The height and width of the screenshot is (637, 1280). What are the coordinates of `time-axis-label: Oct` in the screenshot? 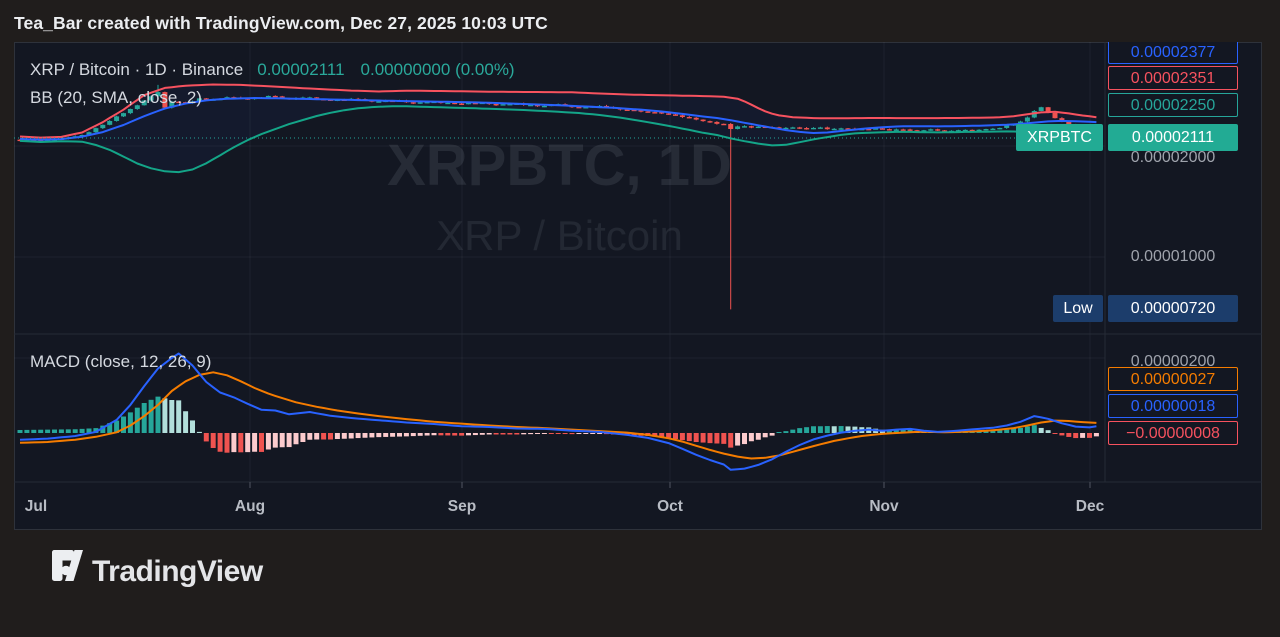 It's located at (670, 506).